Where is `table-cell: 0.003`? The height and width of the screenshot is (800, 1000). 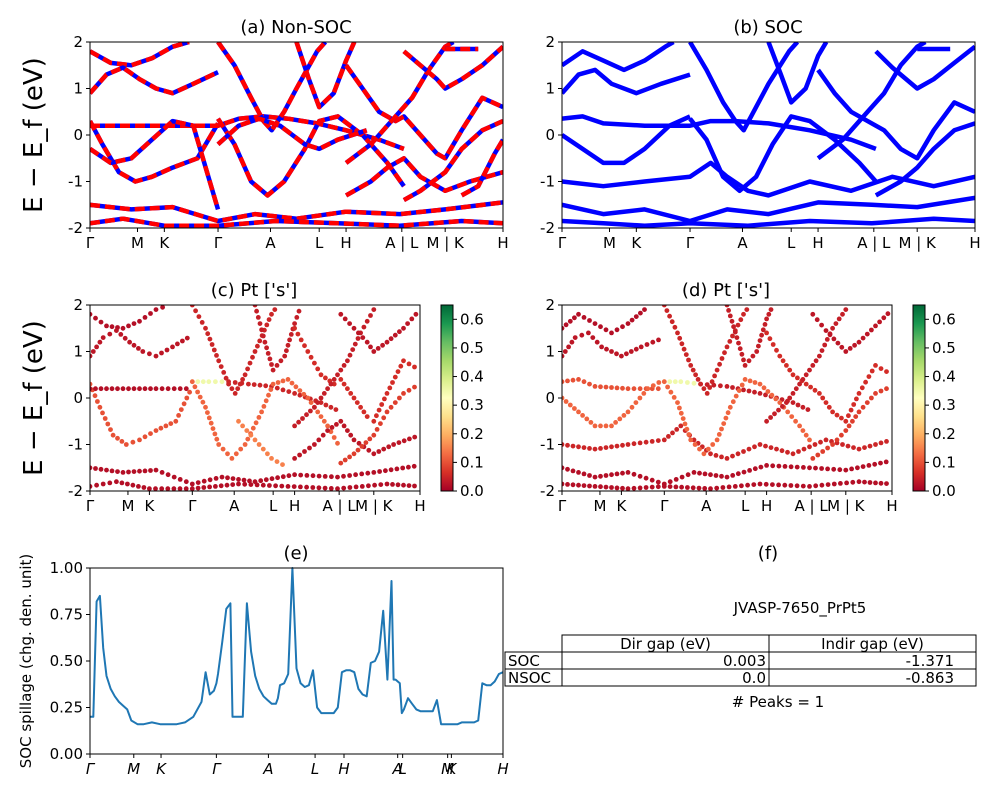 table-cell: 0.003 is located at coordinates (744, 661).